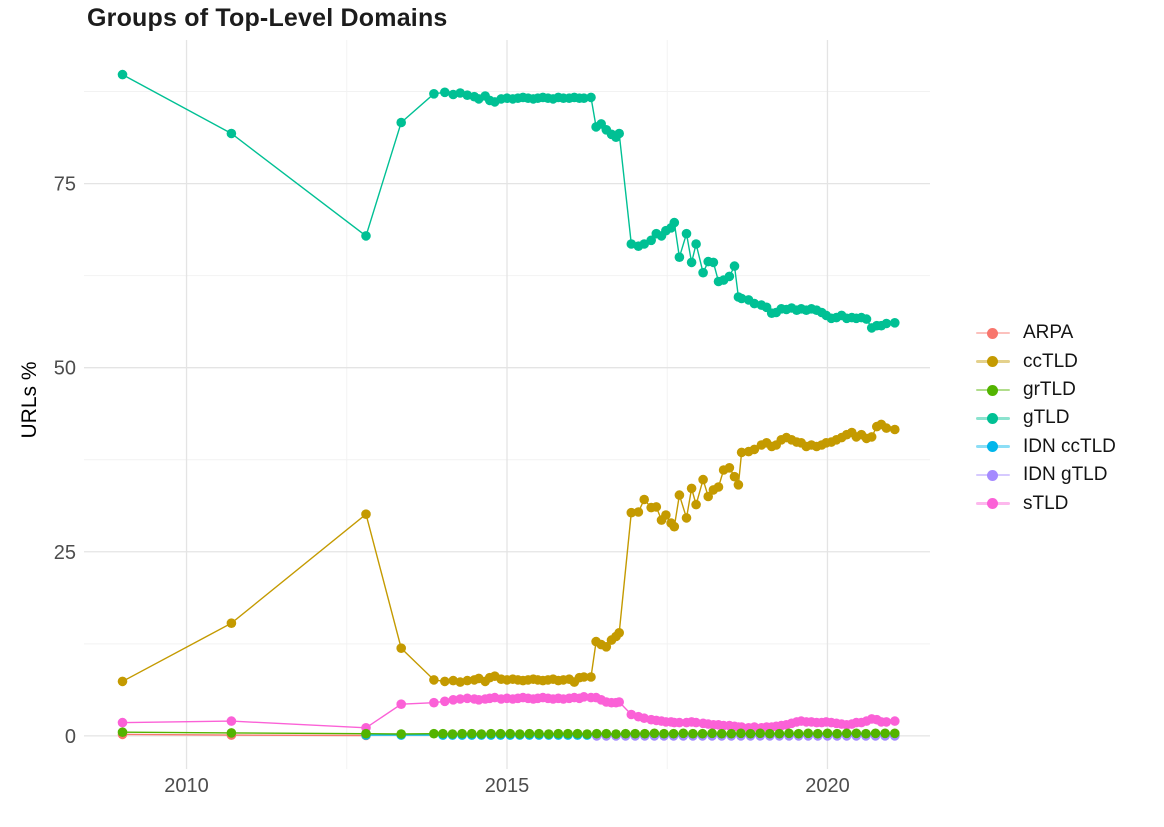 The height and width of the screenshot is (827, 1164). Describe the element at coordinates (65, 369) in the screenshot. I see `y-tick-label: 50` at that location.